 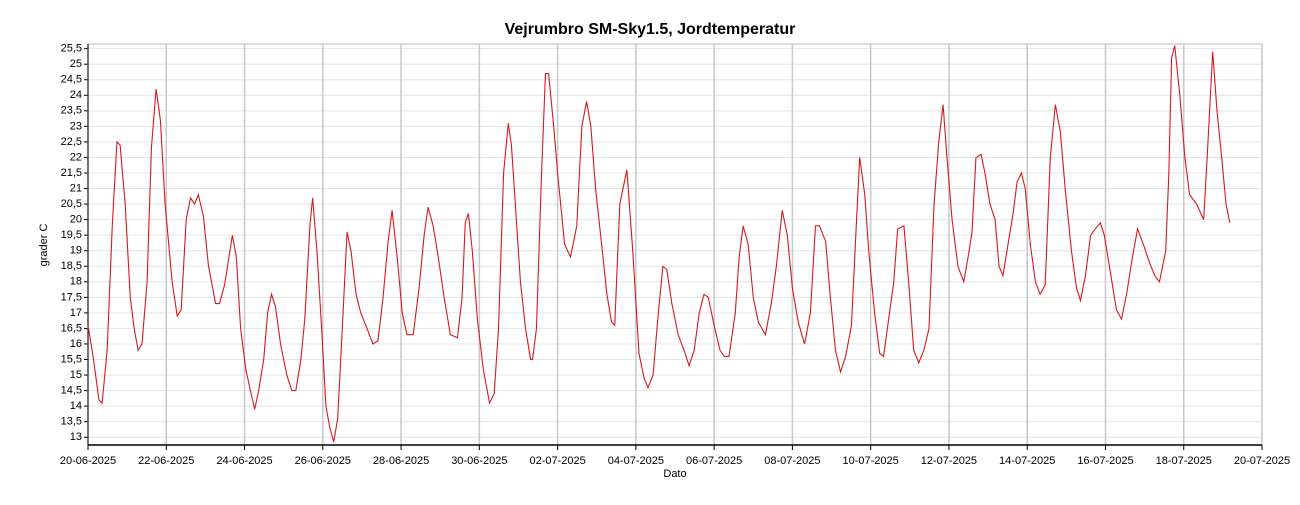 What do you see at coordinates (166, 461) in the screenshot?
I see `x-tick-label: 22-06-2025` at bounding box center [166, 461].